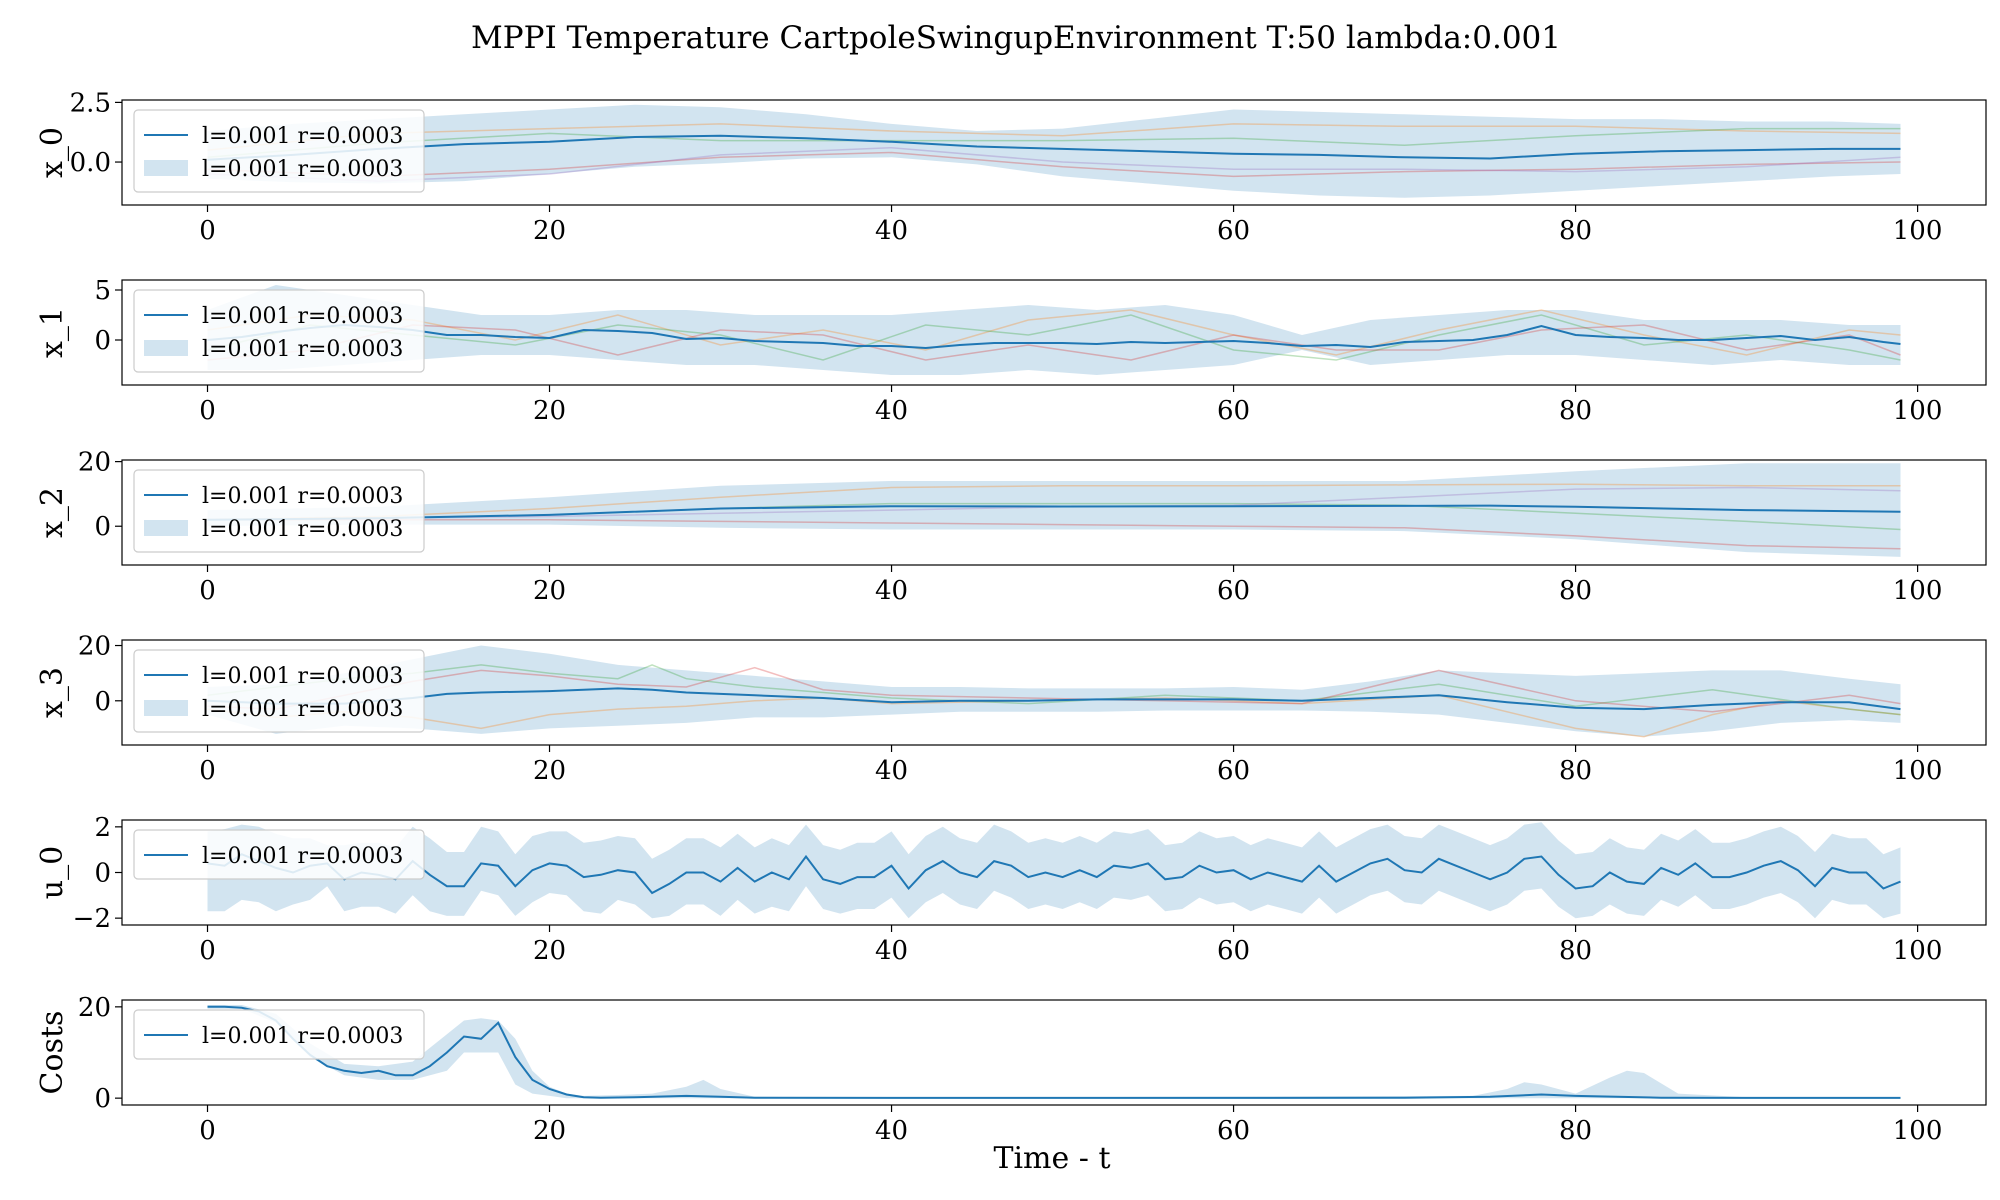  I want to click on y-tick-label: 2, so click(102, 828).